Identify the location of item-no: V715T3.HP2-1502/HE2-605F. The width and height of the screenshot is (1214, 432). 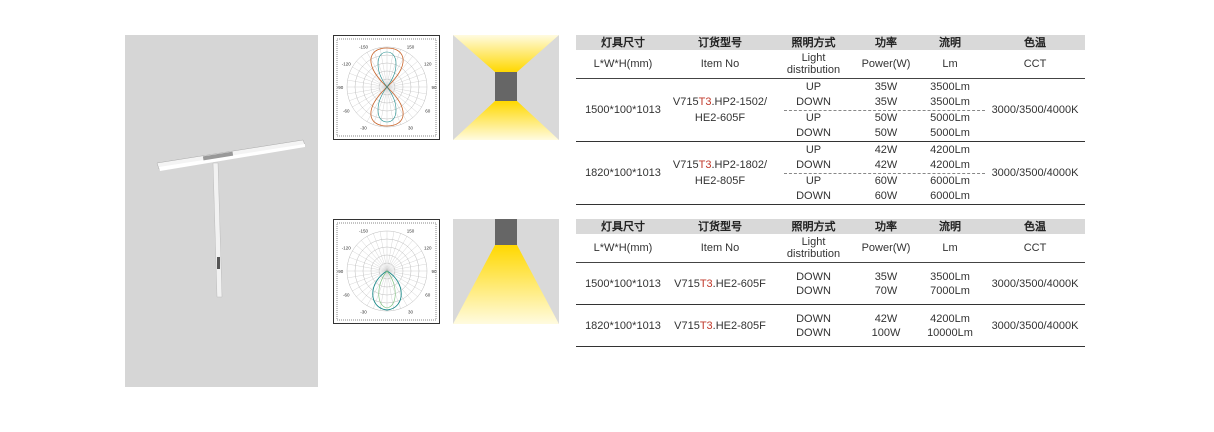
(720, 110).